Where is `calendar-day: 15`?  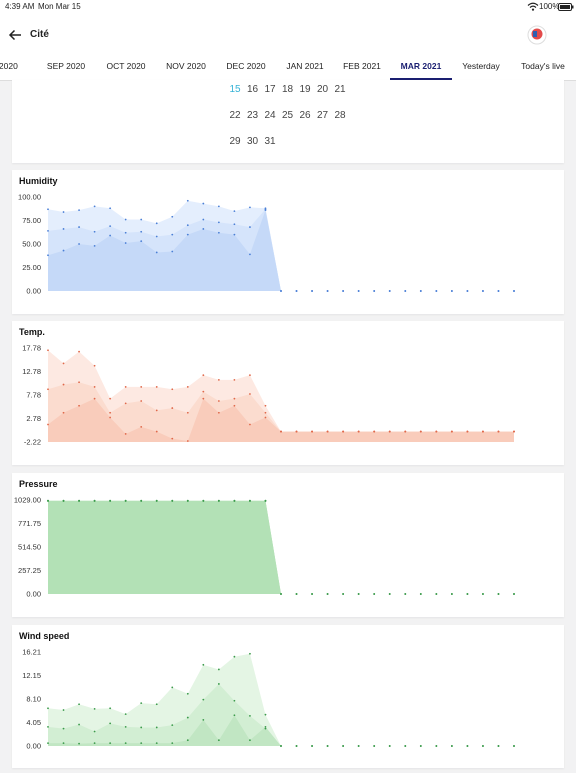 calendar-day: 15 is located at coordinates (235, 89).